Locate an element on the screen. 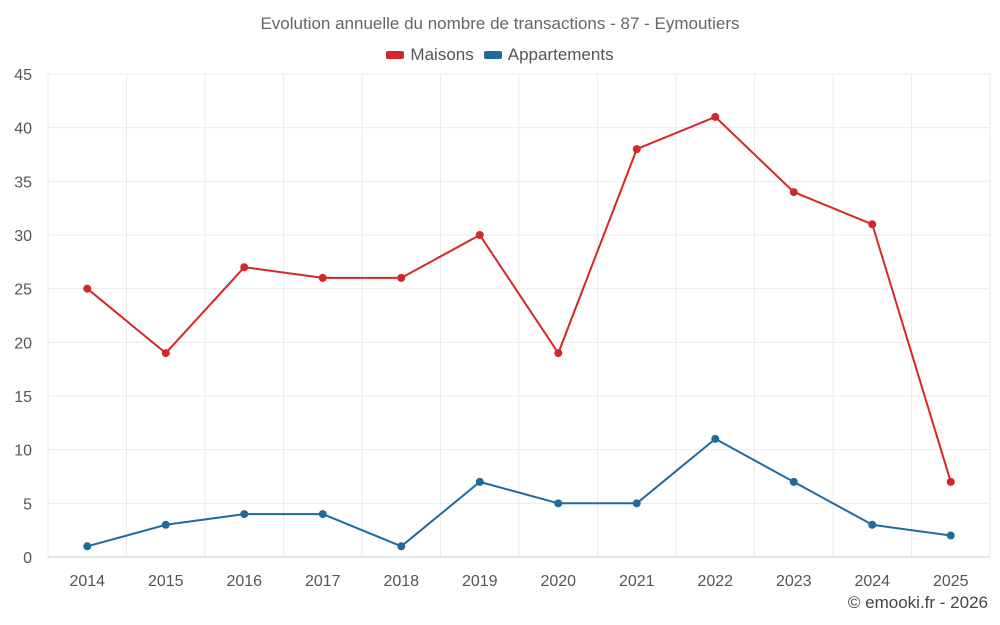 This screenshot has height=625, width=1000. y-tick-label: 0 is located at coordinates (27, 558).